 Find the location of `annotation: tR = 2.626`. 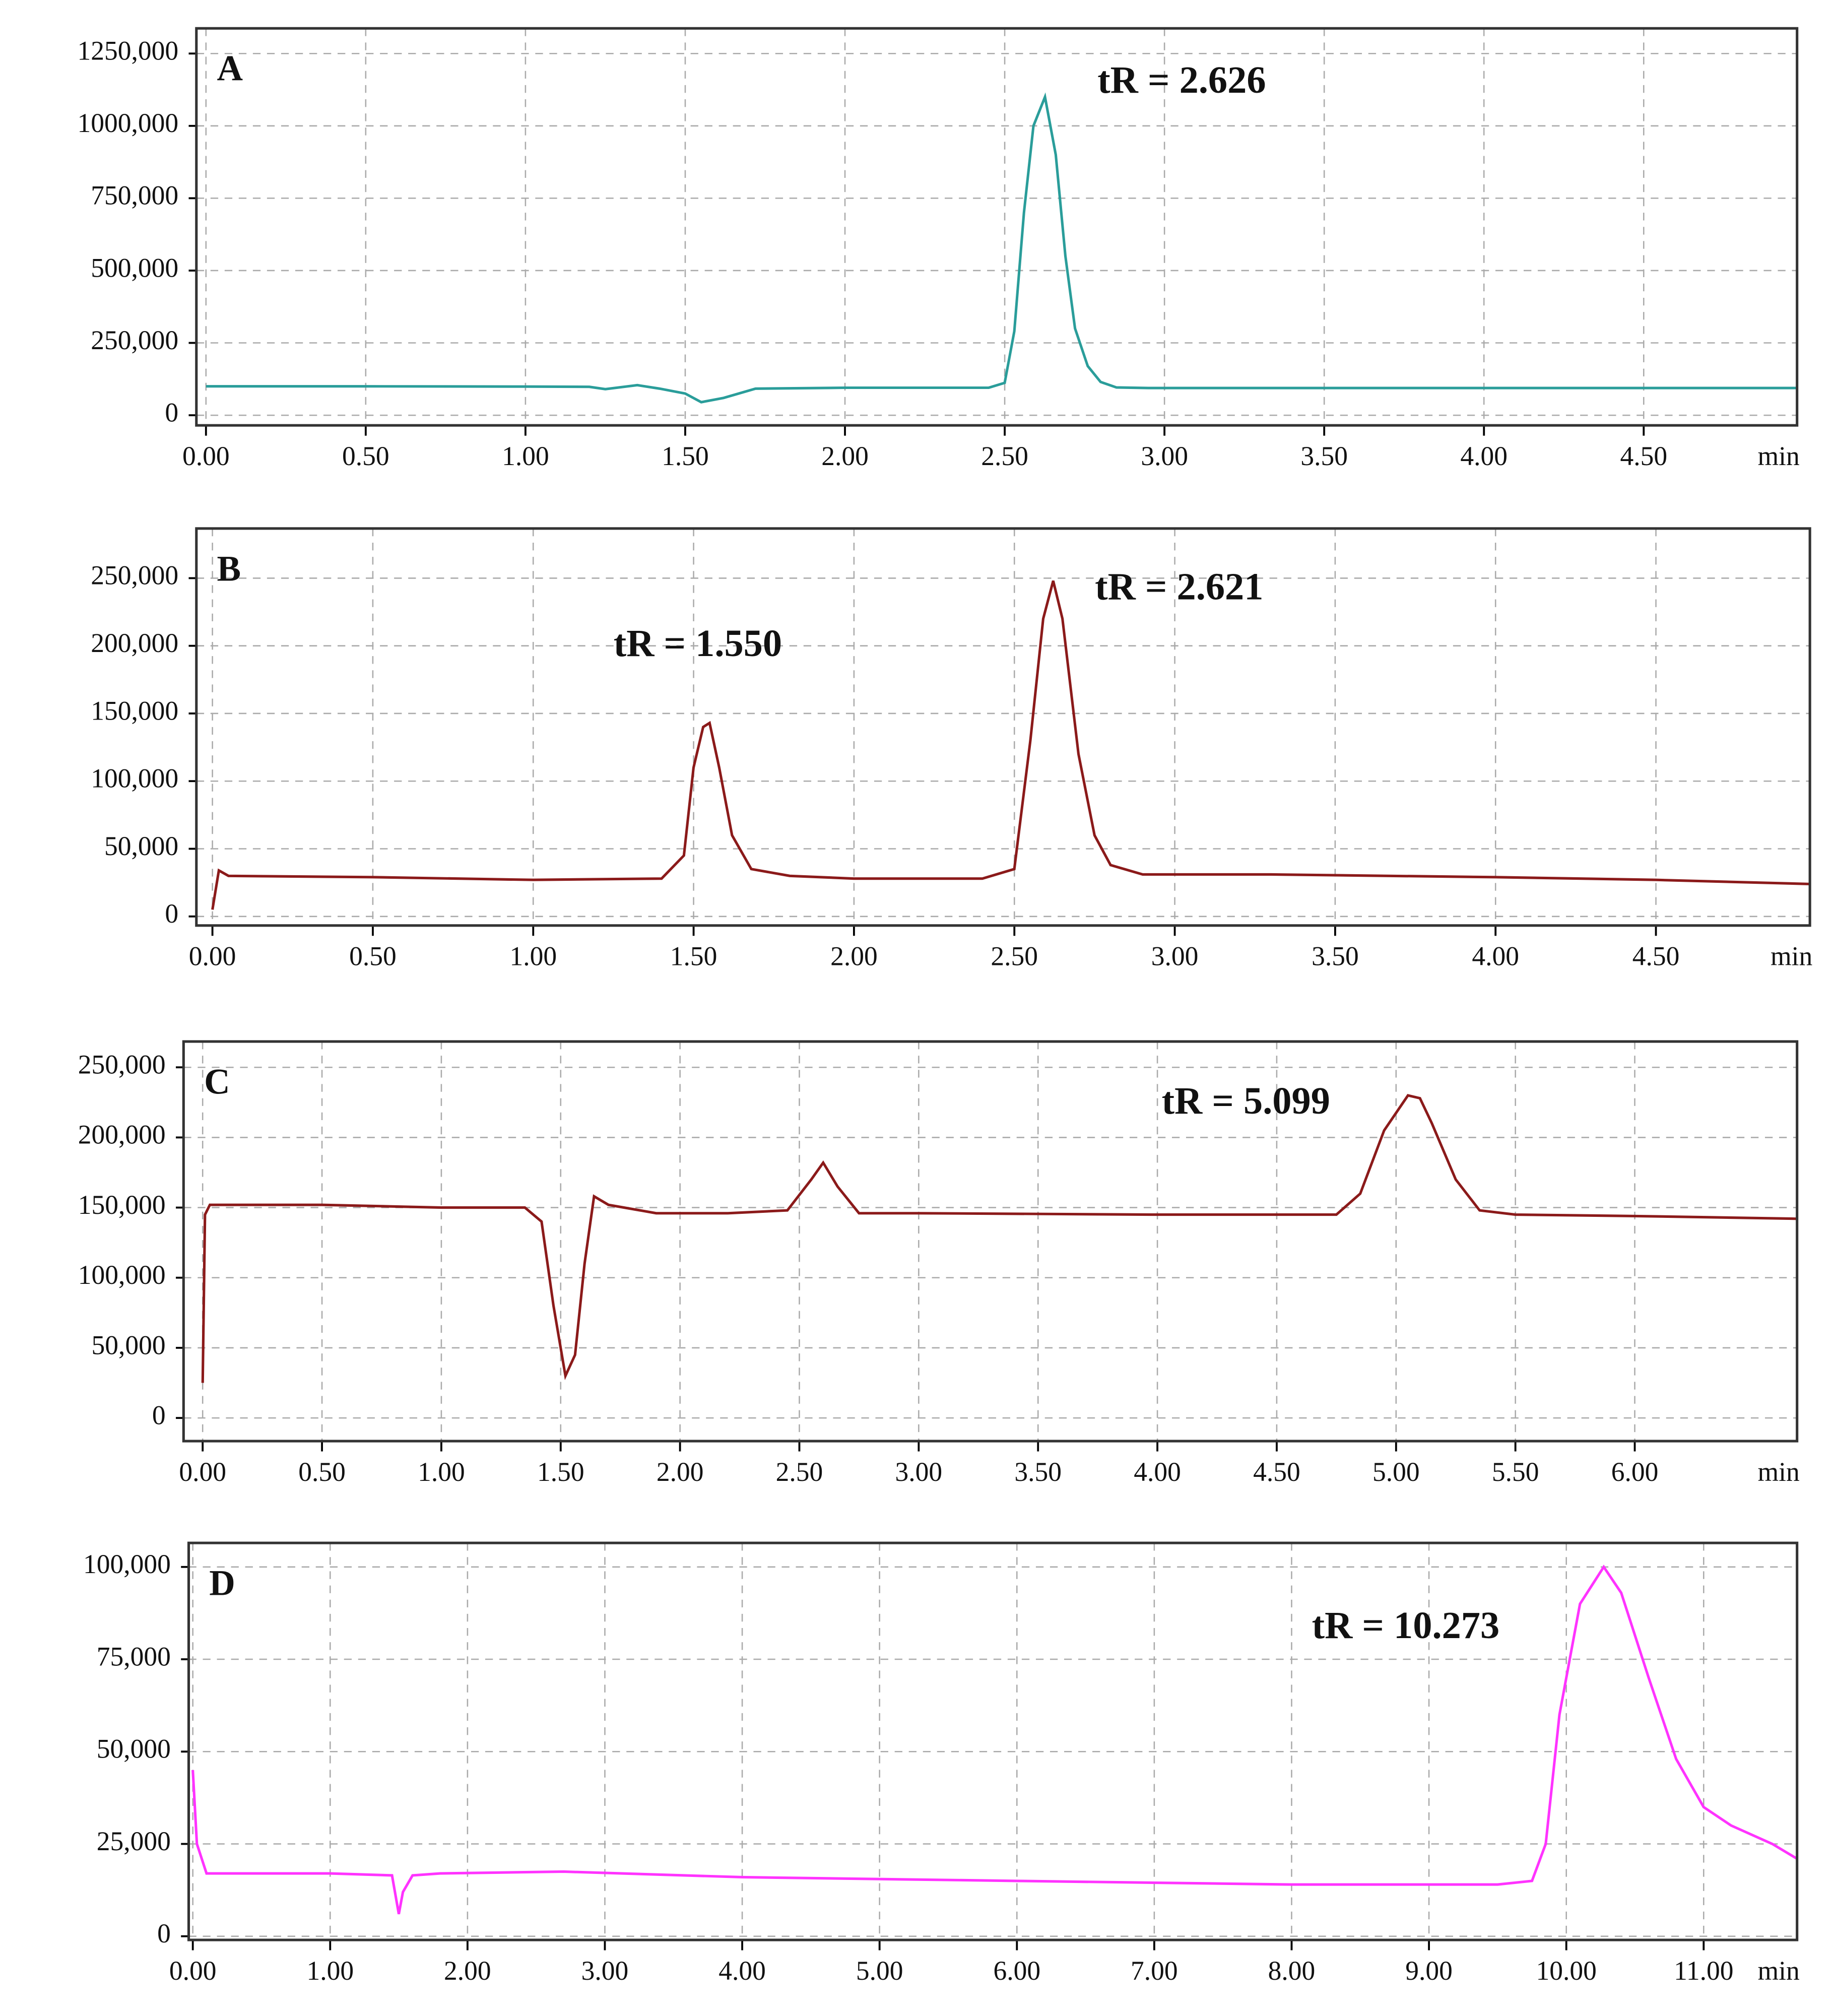

annotation: tR = 2.626 is located at coordinates (1181, 79).